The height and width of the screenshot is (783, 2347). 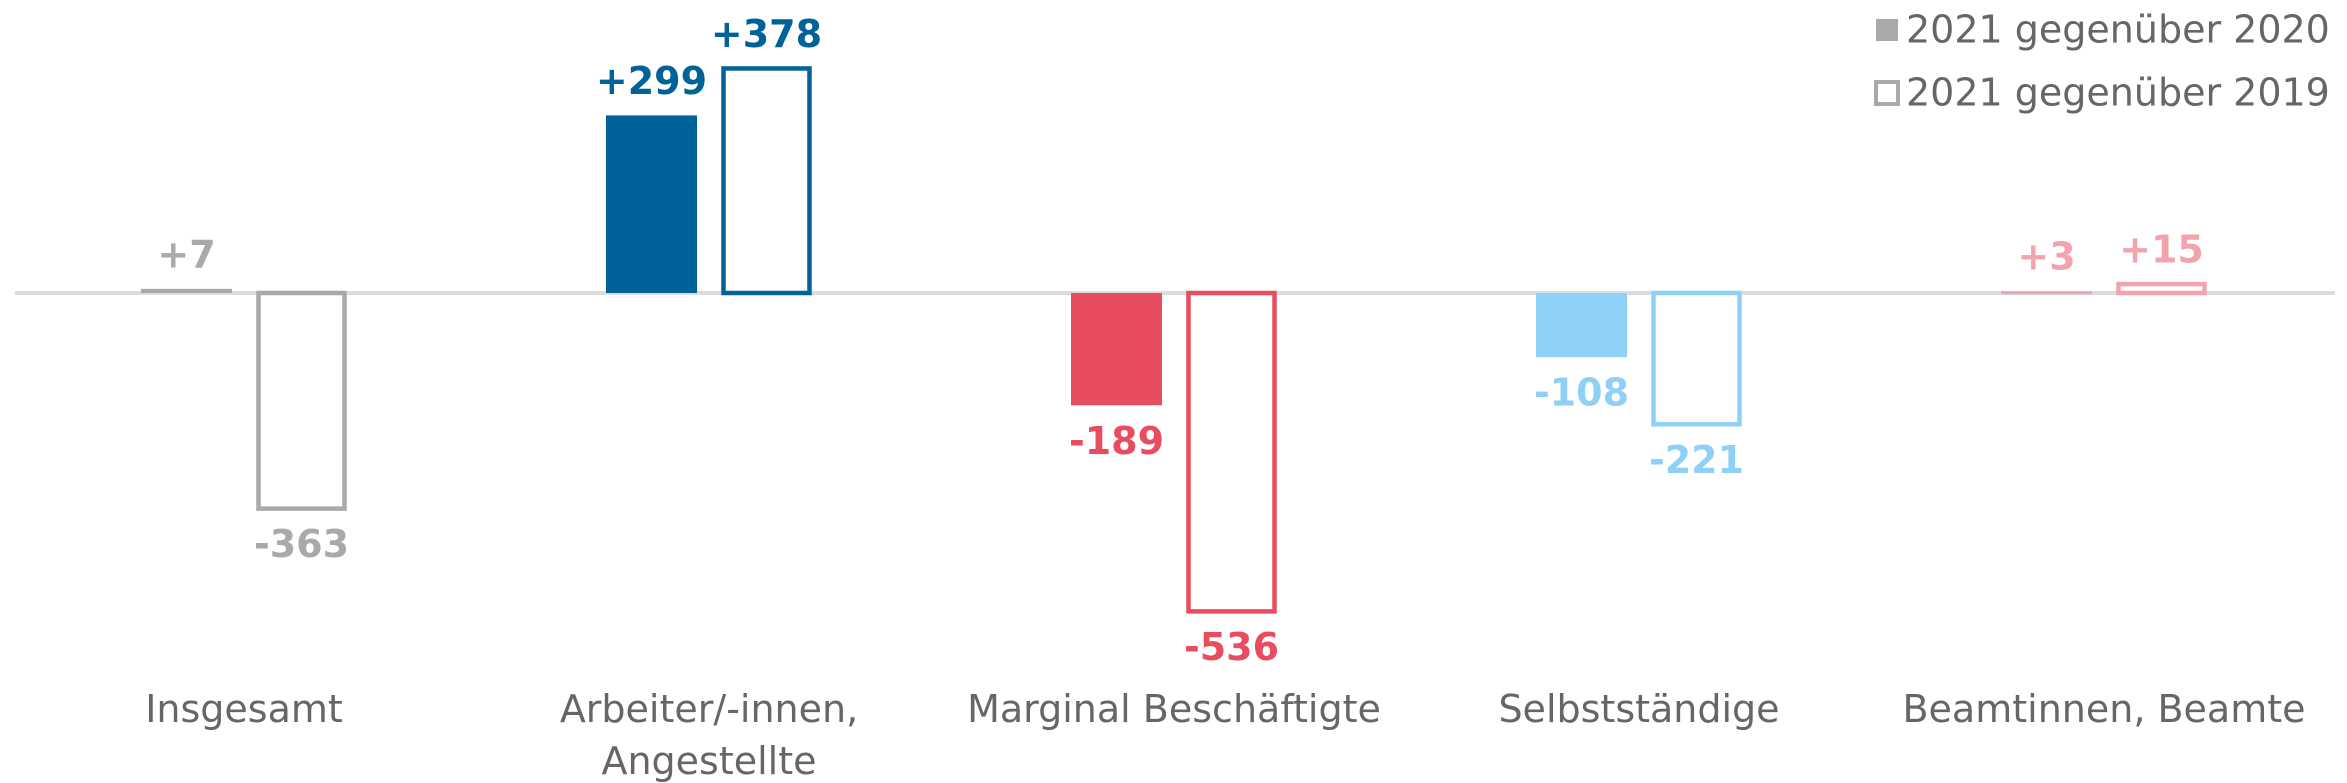 I want to click on x-tick-label: Marginal Beschäftigte, so click(x=1174, y=709).